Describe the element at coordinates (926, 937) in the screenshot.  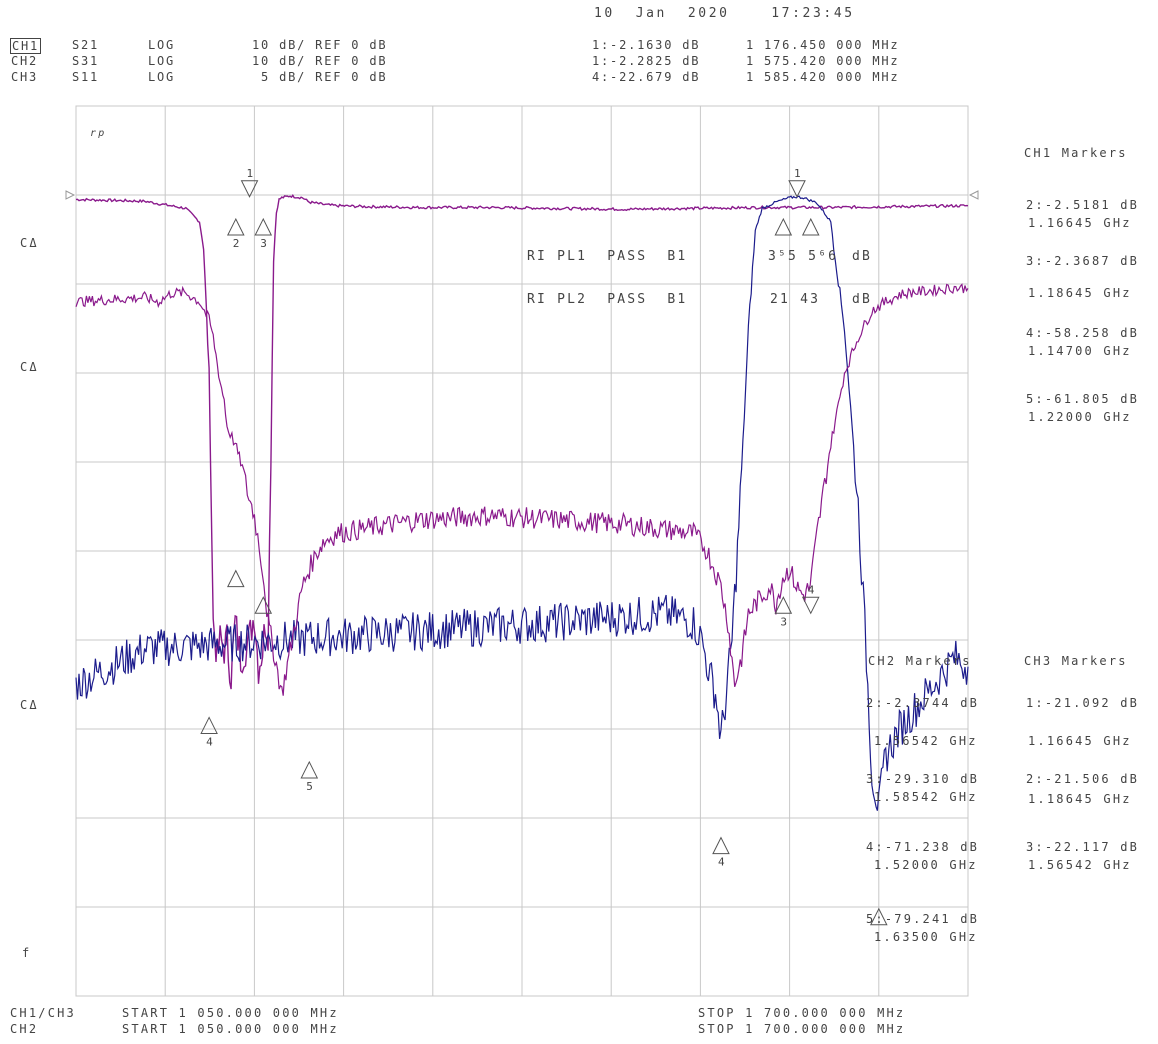
I see `ch2-marker-5-freq: 1.63500 GHz` at that location.